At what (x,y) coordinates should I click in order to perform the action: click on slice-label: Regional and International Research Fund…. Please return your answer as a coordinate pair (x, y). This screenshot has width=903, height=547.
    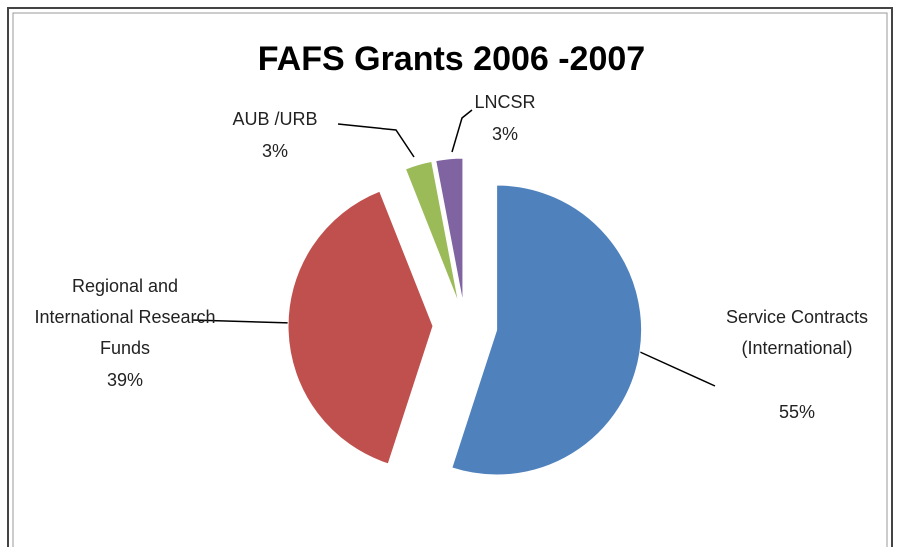
    Looking at the image, I should click on (125, 317).